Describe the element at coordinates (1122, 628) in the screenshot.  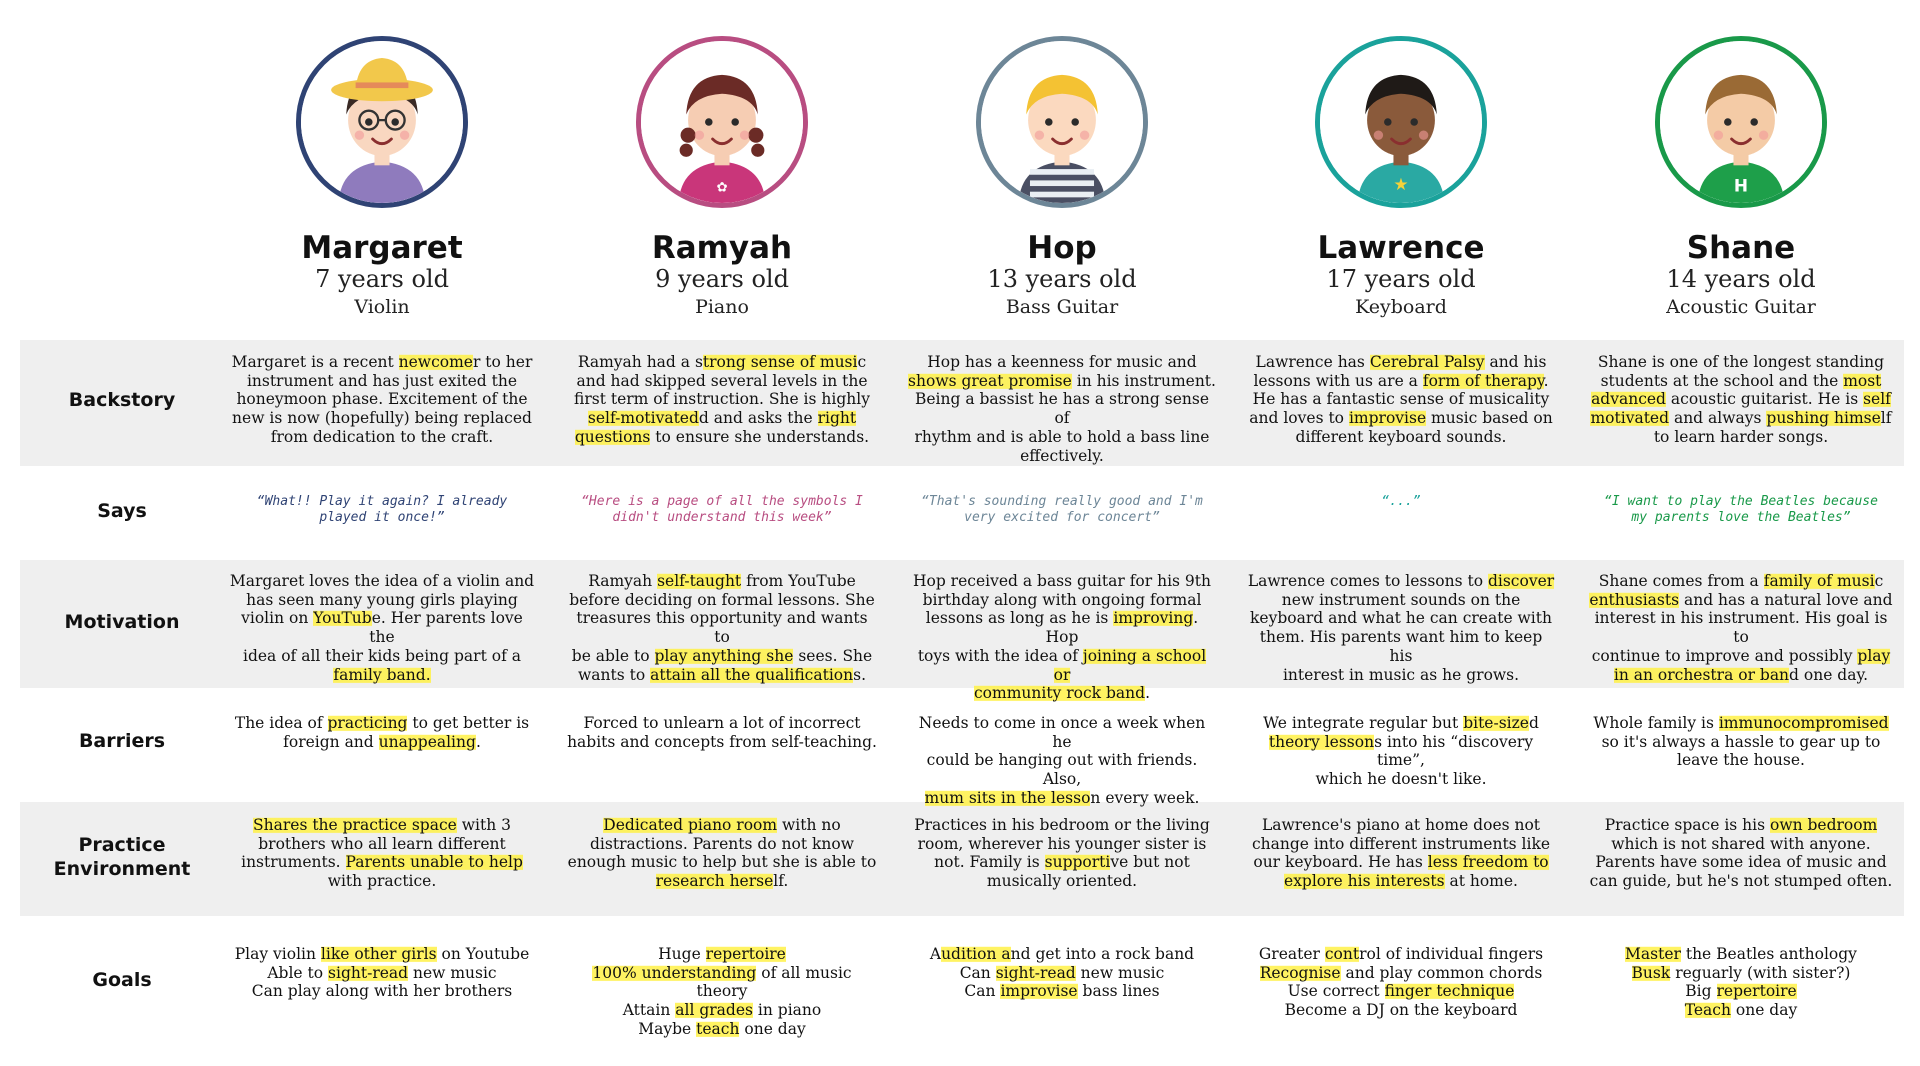
I see `text-segment: . Hop` at that location.